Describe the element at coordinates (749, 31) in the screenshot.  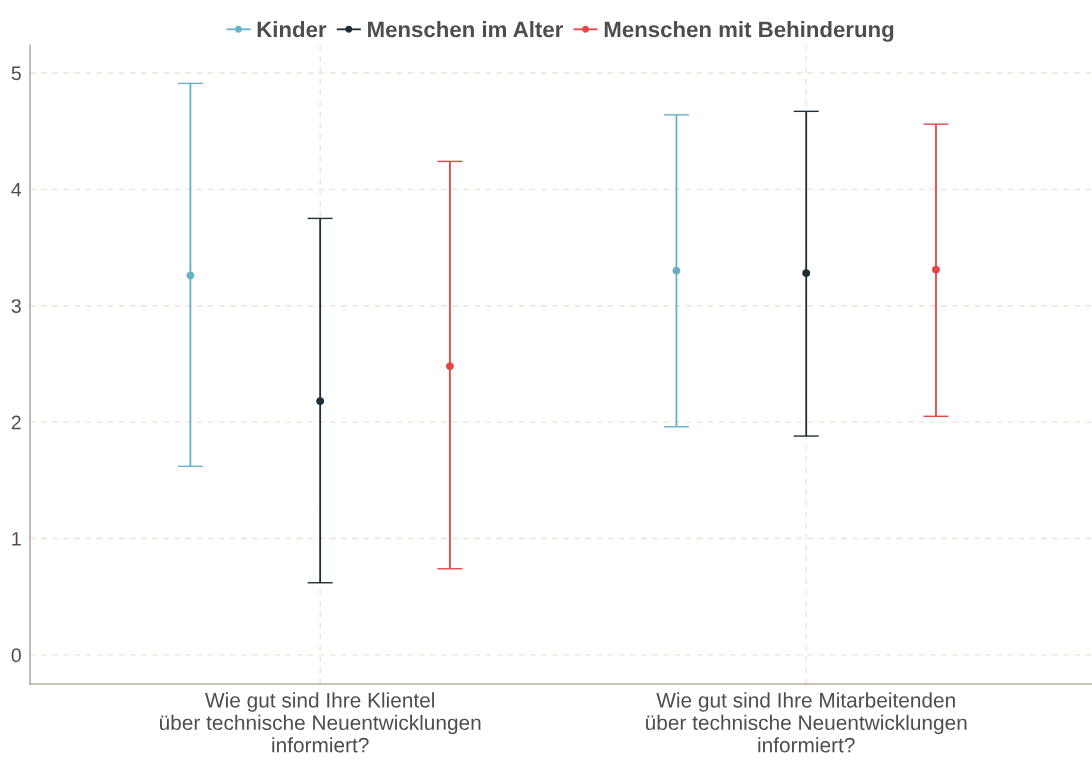
I see `legend-label: Menschen mit Behinderung` at that location.